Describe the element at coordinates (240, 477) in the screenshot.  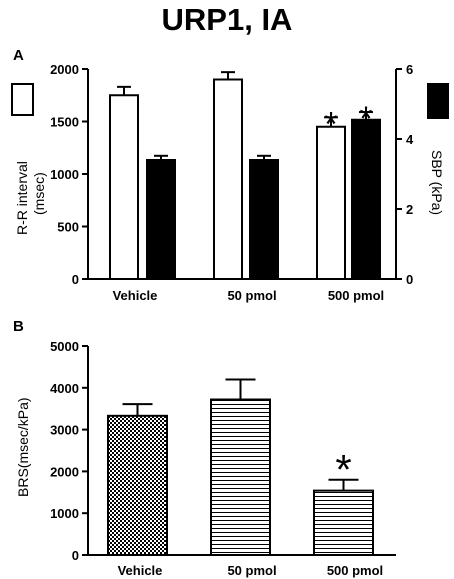
I see `bar-brs-50-pmol` at that location.